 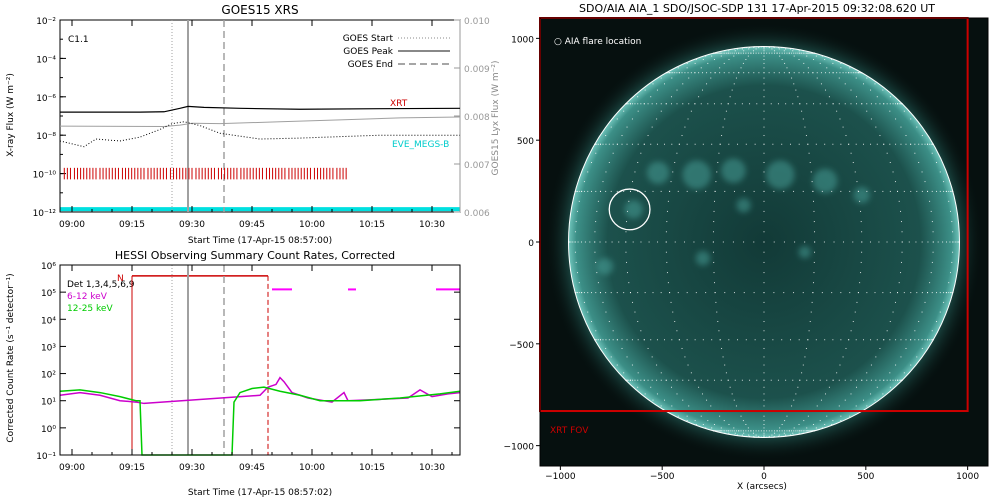 I want to click on goes-x-tick-label: 10:00, so click(x=312, y=225).